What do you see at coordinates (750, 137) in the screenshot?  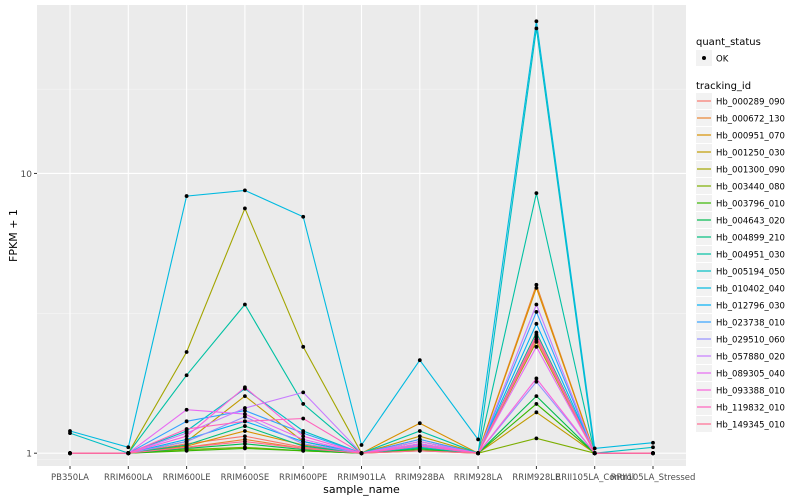 I see `legend-series-label: Hb_000951_070` at bounding box center [750, 137].